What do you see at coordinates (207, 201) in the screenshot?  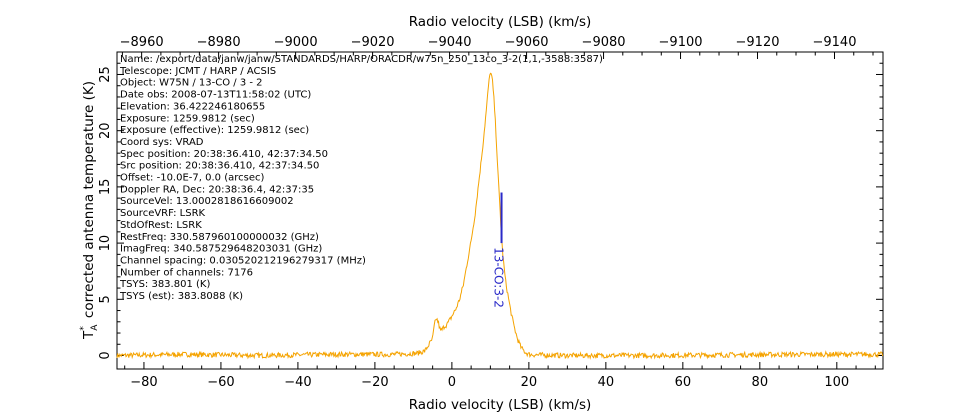 I see `metadata-line: SourceVel: 13.0002818616609002` at bounding box center [207, 201].